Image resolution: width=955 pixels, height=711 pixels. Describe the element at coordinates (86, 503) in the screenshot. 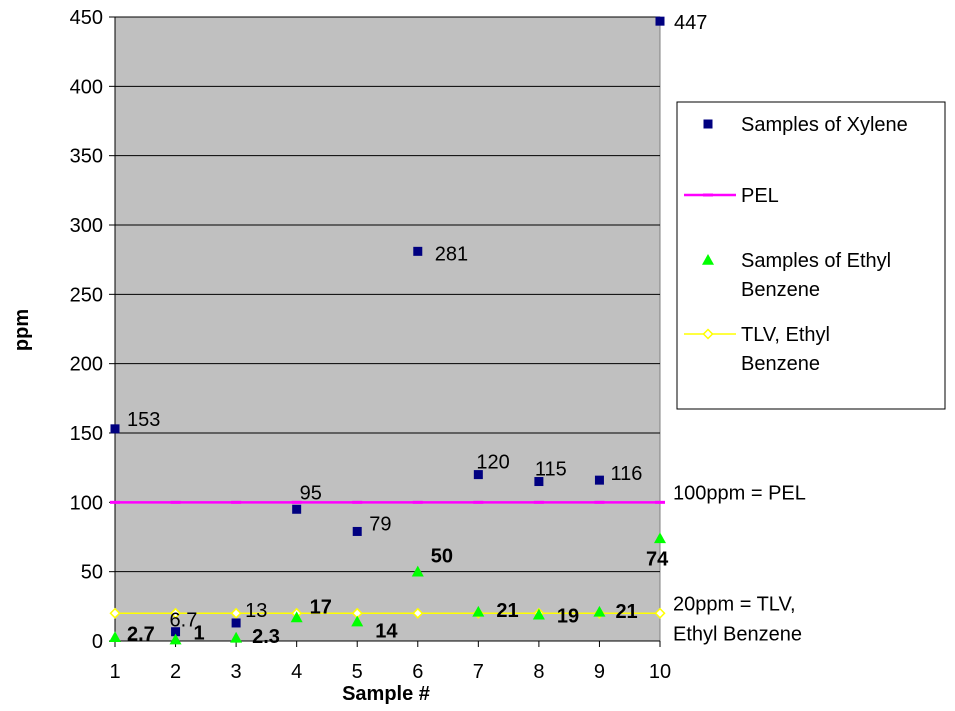

I see `y-tick-label: 100` at that location.